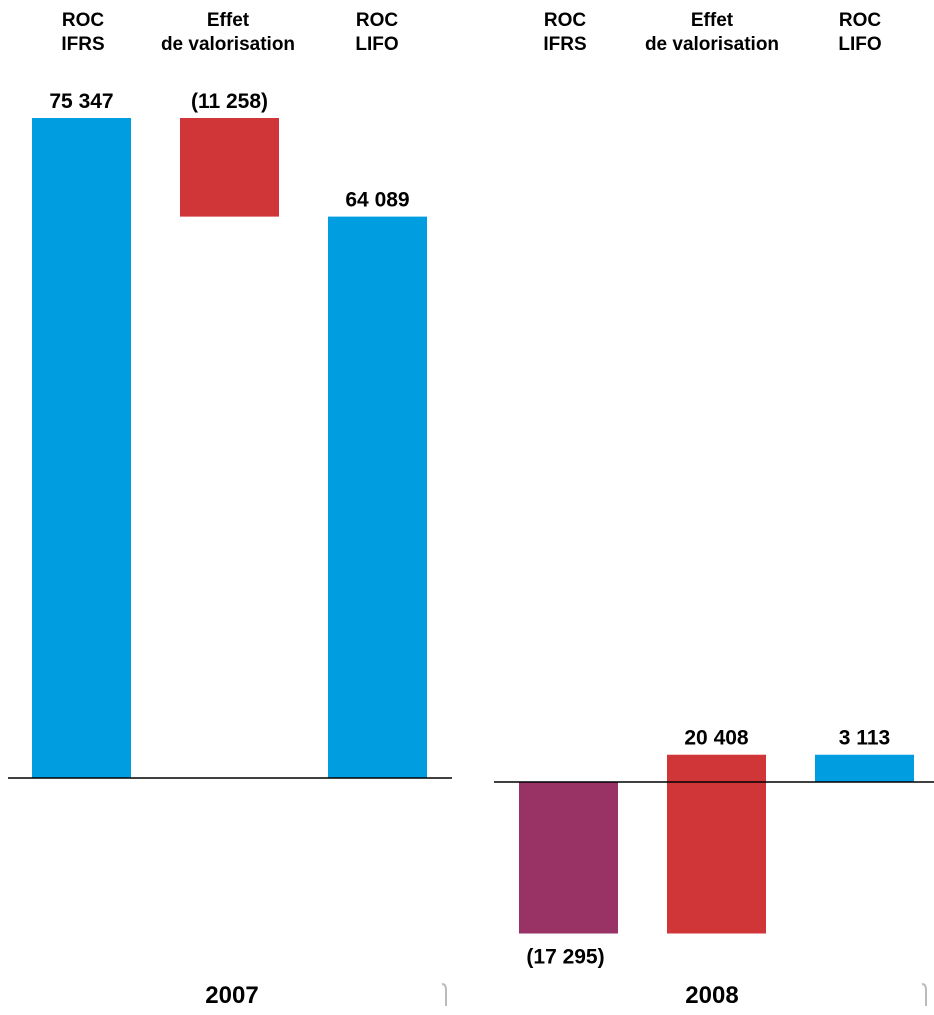 This screenshot has width=934, height=1015. What do you see at coordinates (231, 995) in the screenshot?
I see `year-label: 2007` at bounding box center [231, 995].